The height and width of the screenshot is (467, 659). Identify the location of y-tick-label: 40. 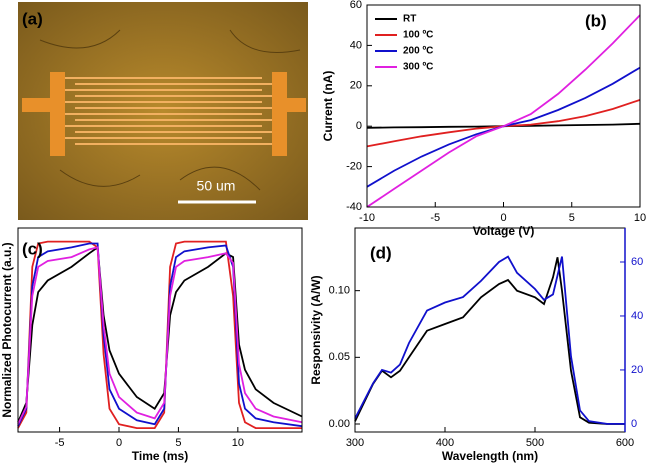
(356, 45).